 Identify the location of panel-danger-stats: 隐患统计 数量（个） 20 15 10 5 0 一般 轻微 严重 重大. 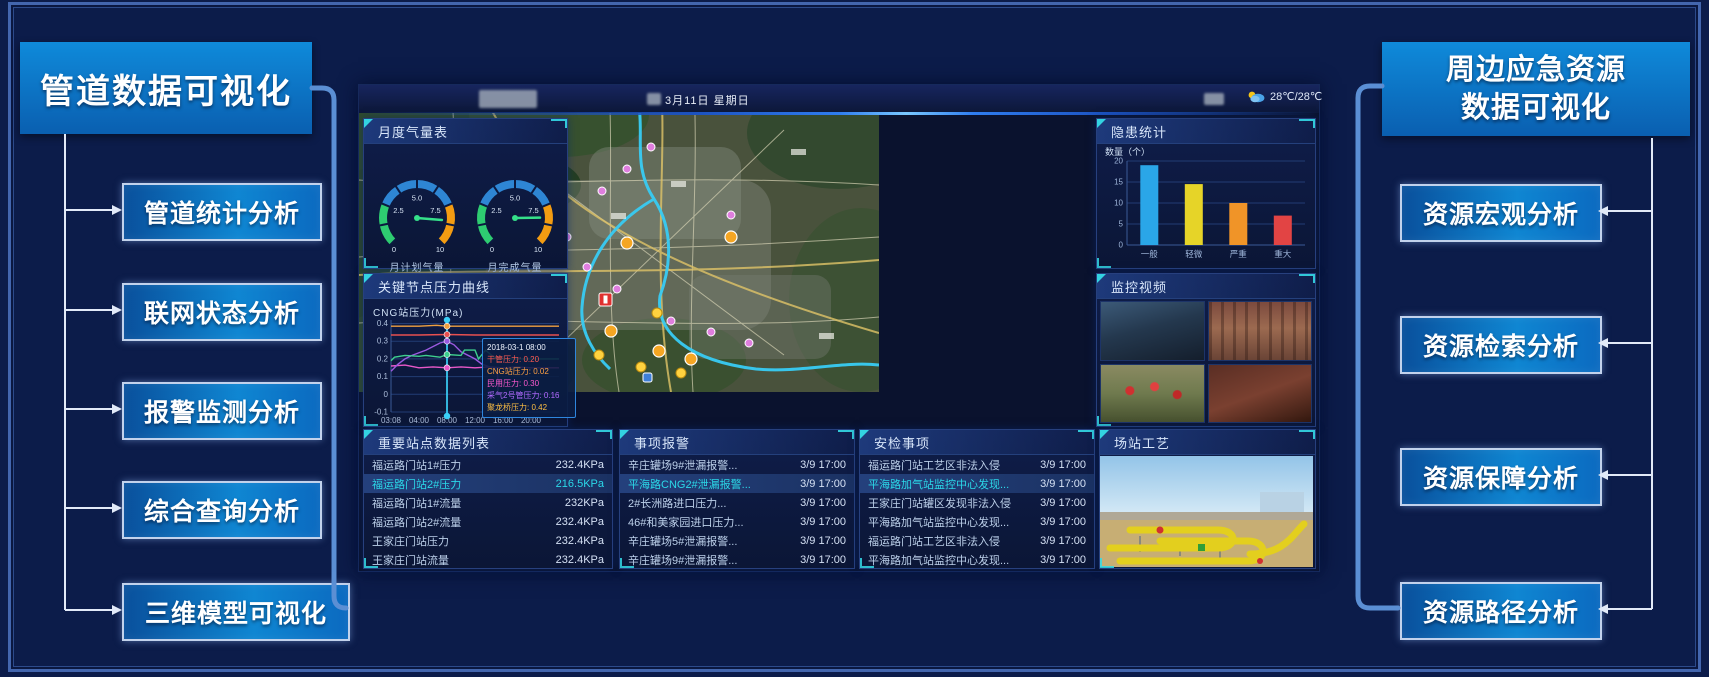
(1206, 193).